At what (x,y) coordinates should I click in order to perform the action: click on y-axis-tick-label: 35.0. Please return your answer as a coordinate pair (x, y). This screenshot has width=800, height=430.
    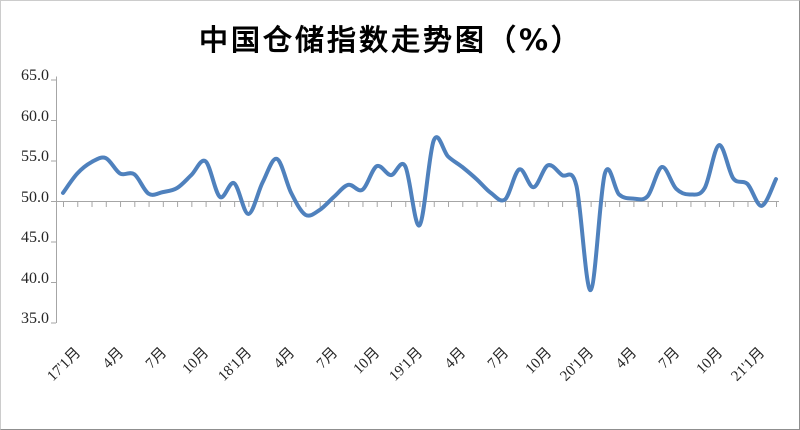
    Looking at the image, I should click on (35, 318).